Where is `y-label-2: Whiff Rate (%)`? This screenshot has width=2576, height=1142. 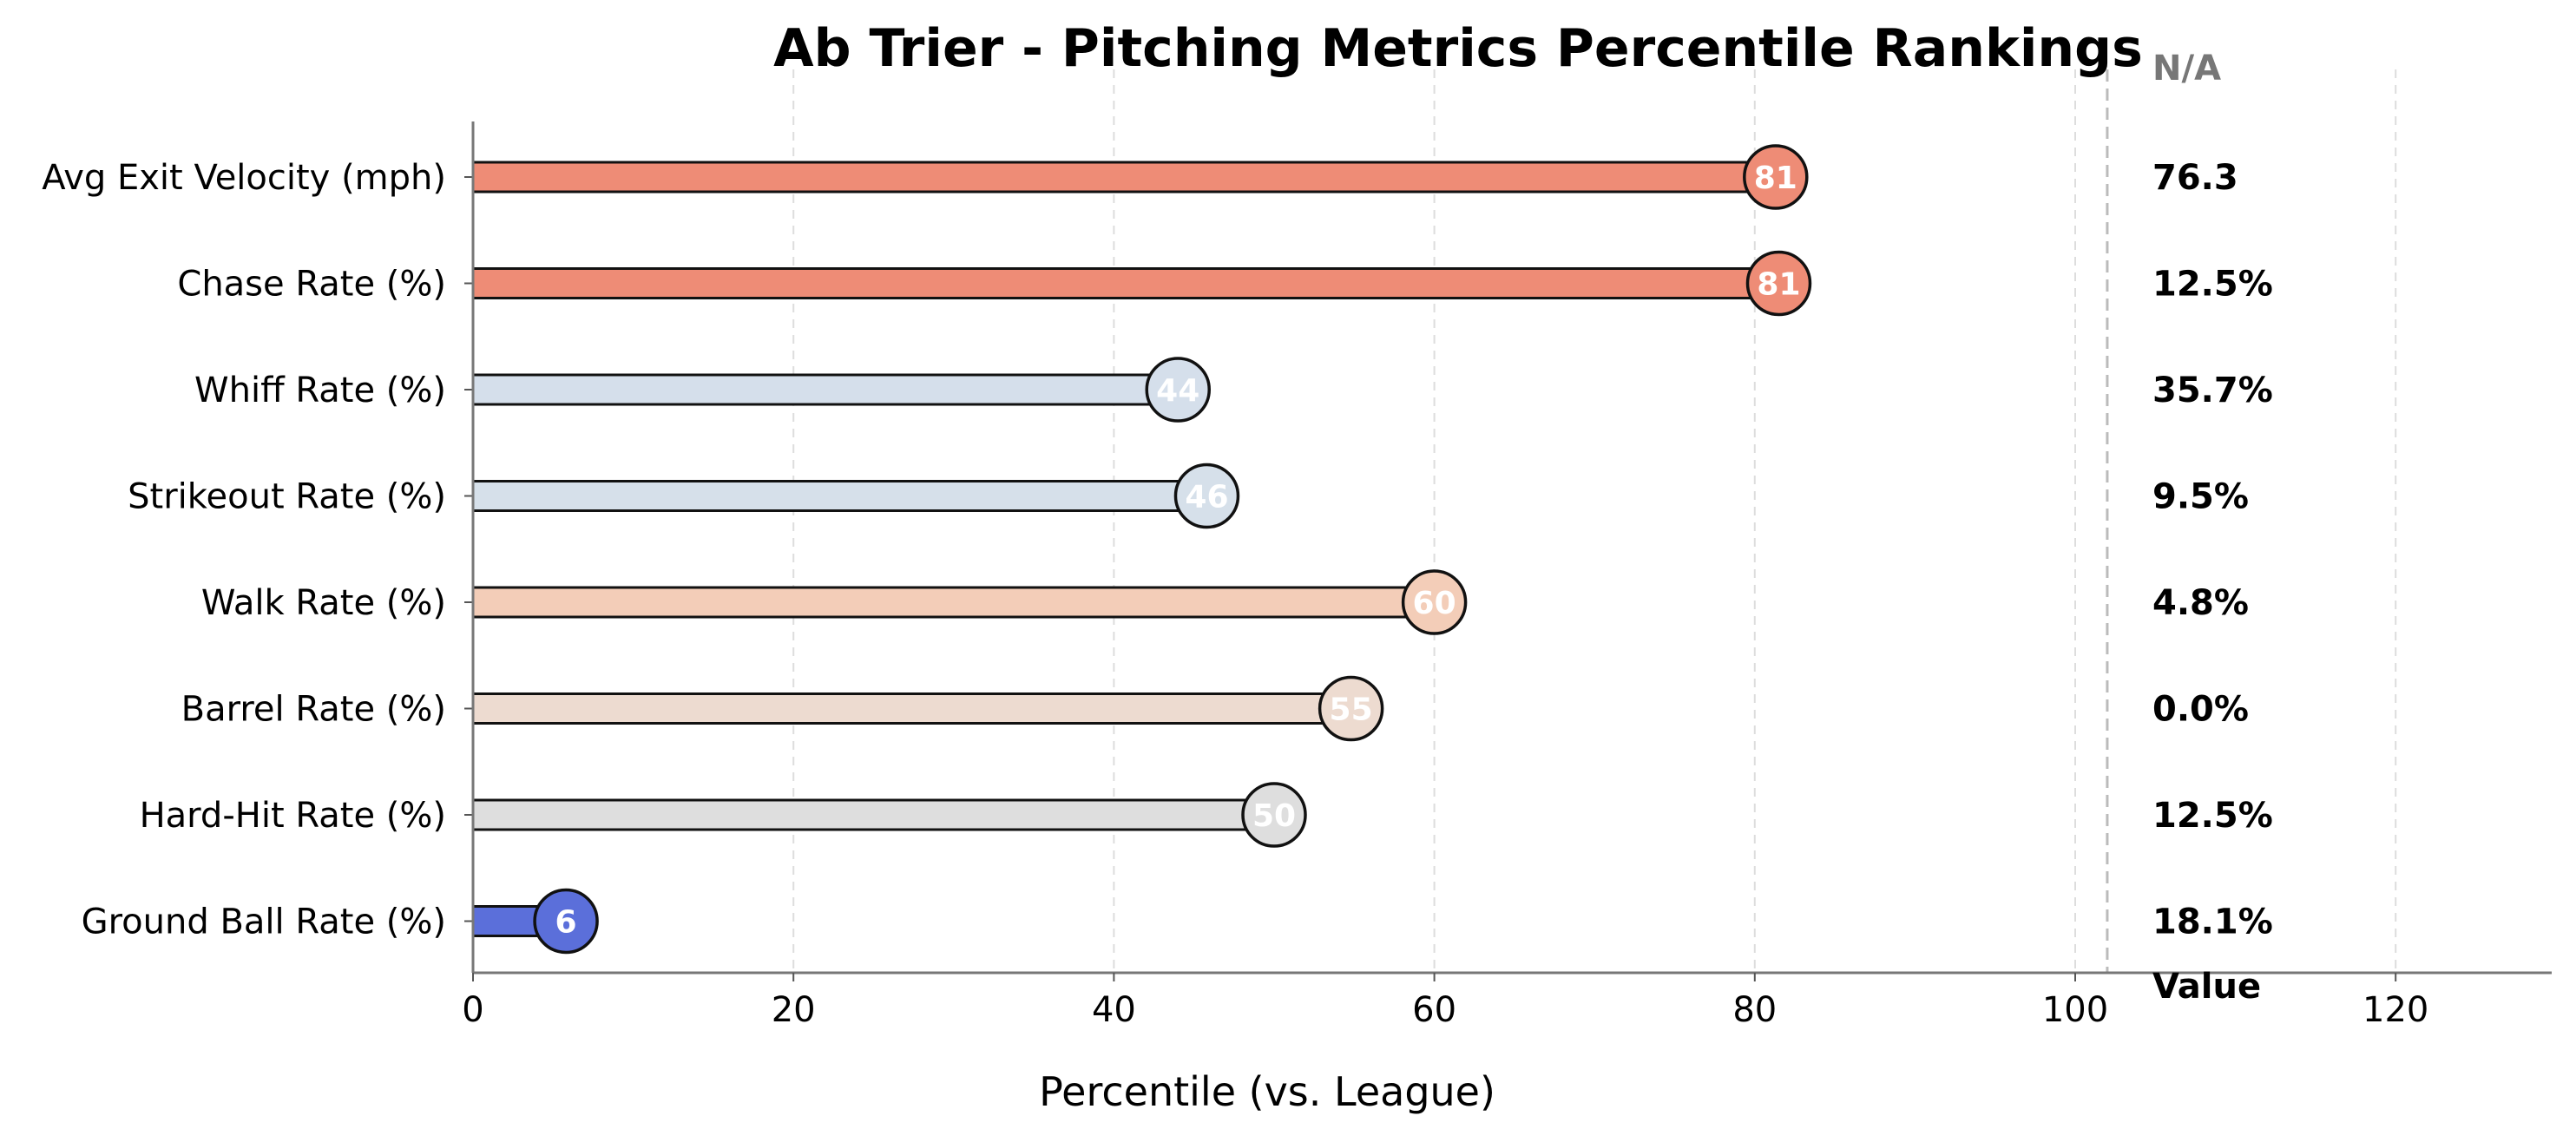 y-label-2: Whiff Rate (%) is located at coordinates (320, 390).